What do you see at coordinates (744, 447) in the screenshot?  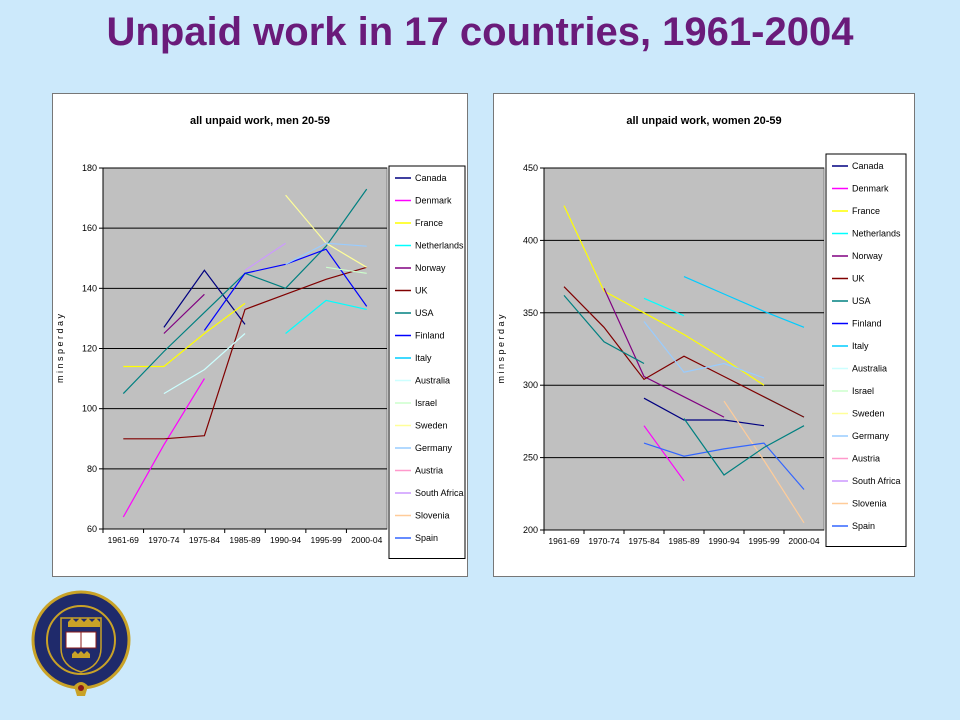 I see `series-line-sweden2` at bounding box center [744, 447].